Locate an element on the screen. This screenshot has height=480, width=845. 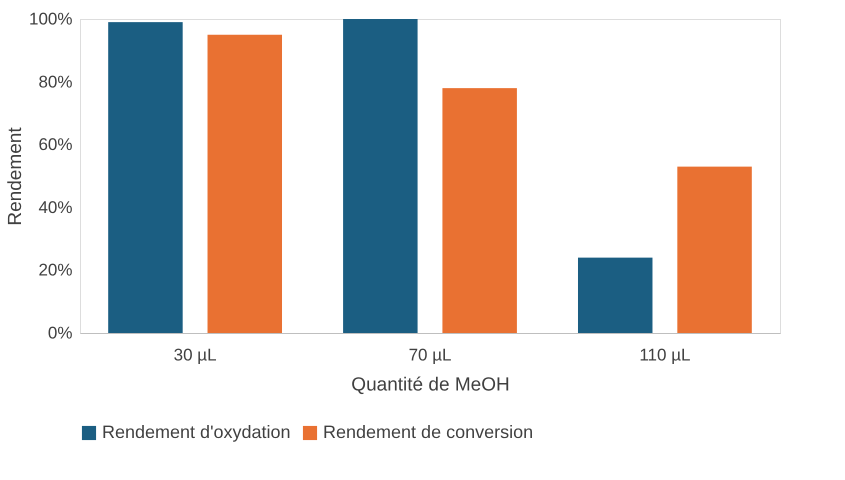
y-tick-label: 100% is located at coordinates (50, 19).